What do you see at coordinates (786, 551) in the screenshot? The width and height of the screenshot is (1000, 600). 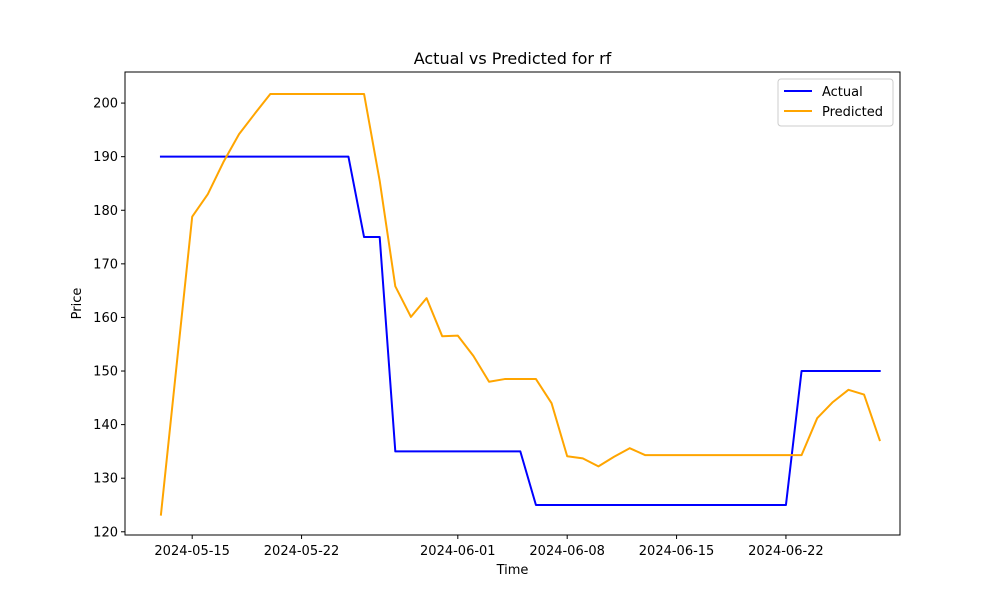 I see `x-tick-label: 2024-06-22` at bounding box center [786, 551].